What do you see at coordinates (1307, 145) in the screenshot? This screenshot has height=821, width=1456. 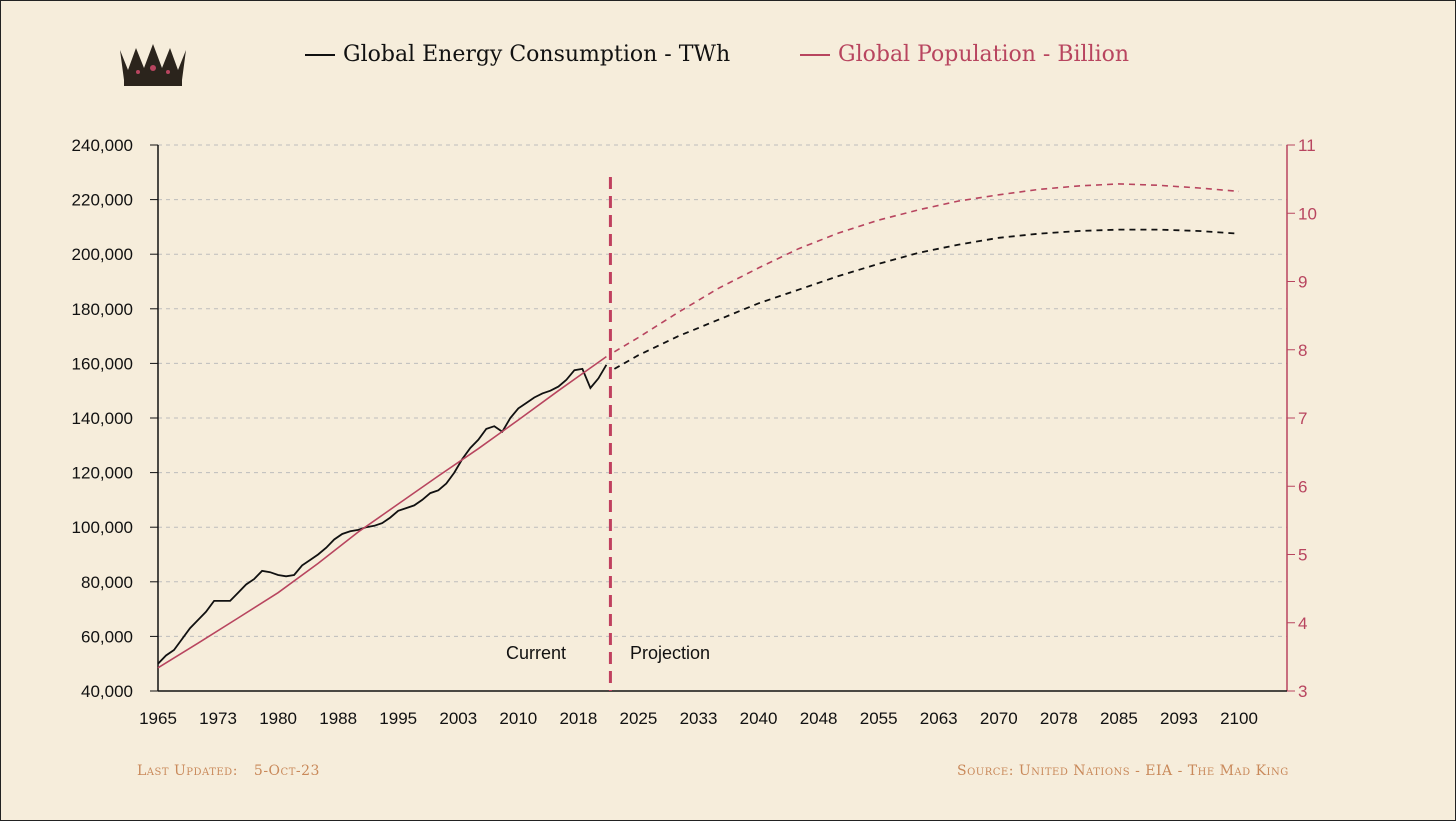 I see `y-right-tick-label: 11` at bounding box center [1307, 145].